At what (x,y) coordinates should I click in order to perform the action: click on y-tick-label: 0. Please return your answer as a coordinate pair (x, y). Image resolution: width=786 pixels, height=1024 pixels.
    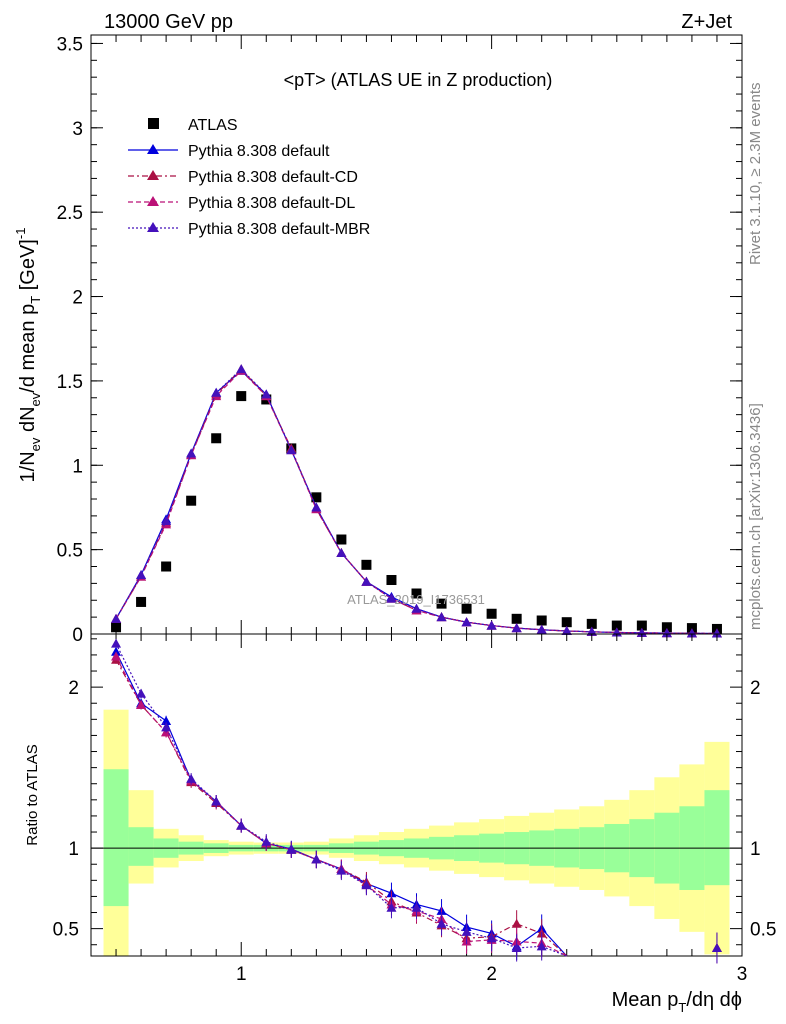
    Looking at the image, I should click on (77, 635).